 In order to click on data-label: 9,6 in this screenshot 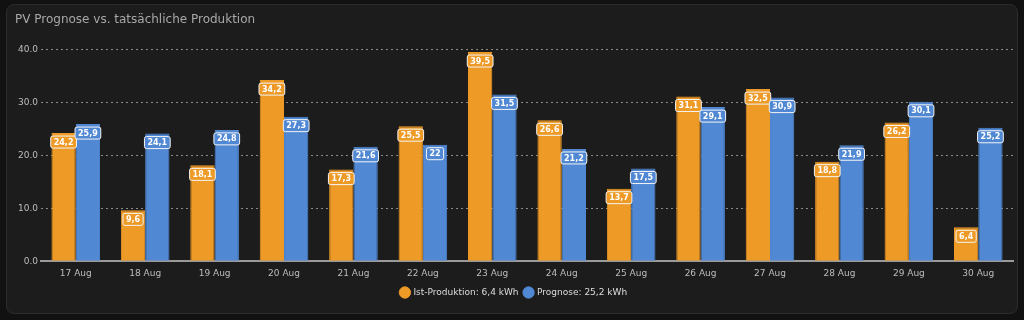, I will do `click(133, 219)`.